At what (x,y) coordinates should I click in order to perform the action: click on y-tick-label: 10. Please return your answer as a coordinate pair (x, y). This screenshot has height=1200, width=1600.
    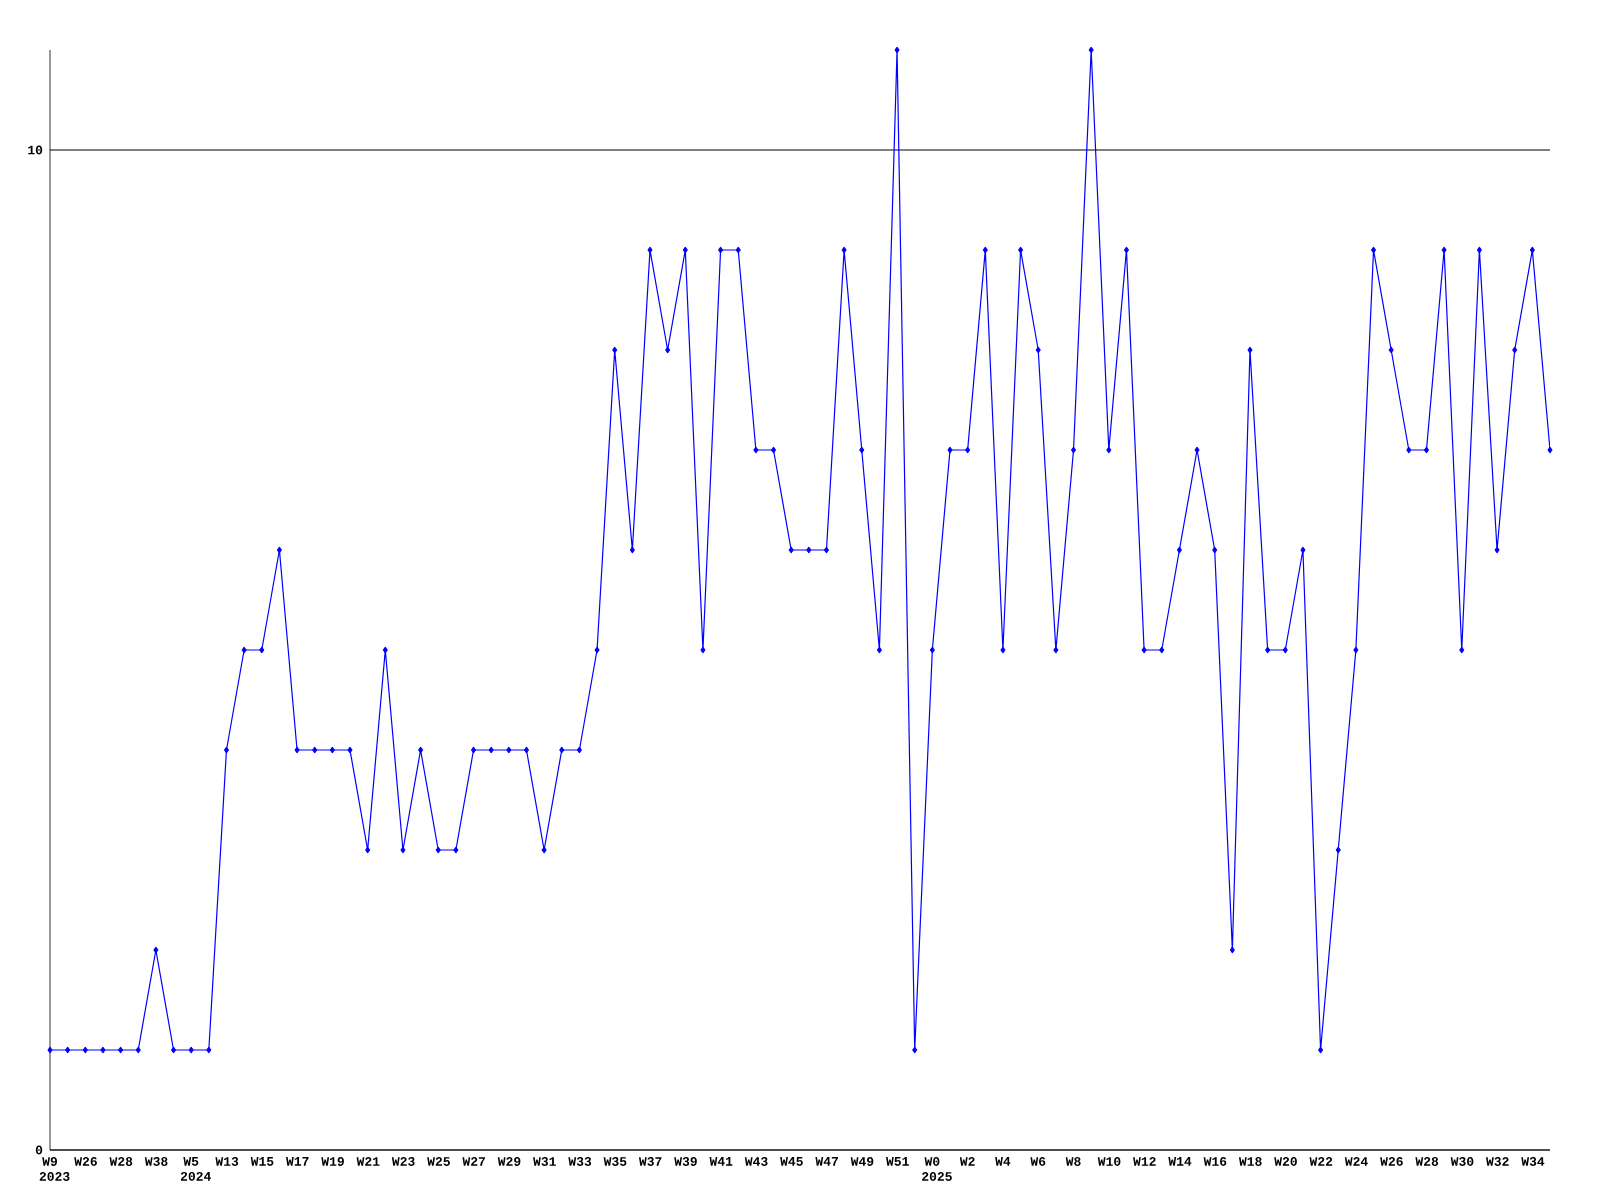
    Looking at the image, I should click on (35, 150).